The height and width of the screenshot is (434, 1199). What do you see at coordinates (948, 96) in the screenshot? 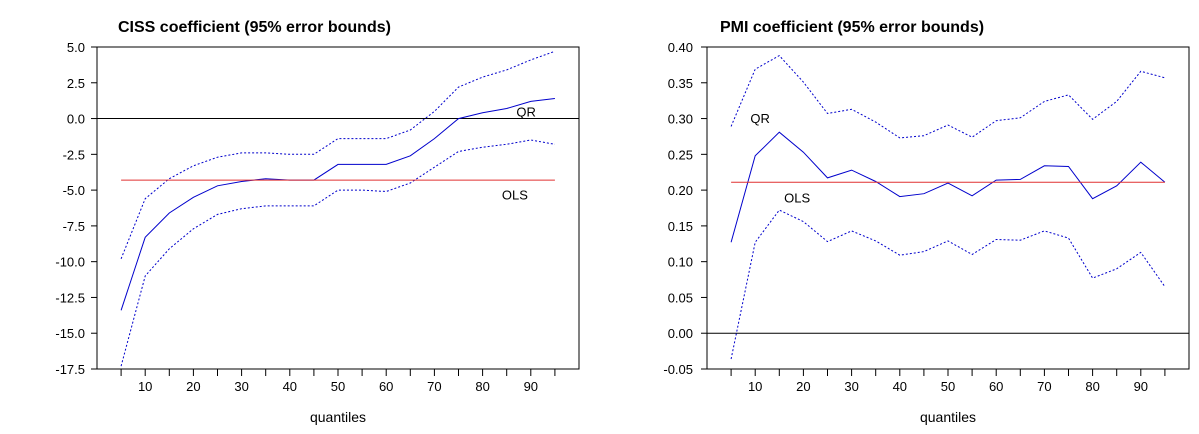
I see `pmi-series-qr-upper` at bounding box center [948, 96].